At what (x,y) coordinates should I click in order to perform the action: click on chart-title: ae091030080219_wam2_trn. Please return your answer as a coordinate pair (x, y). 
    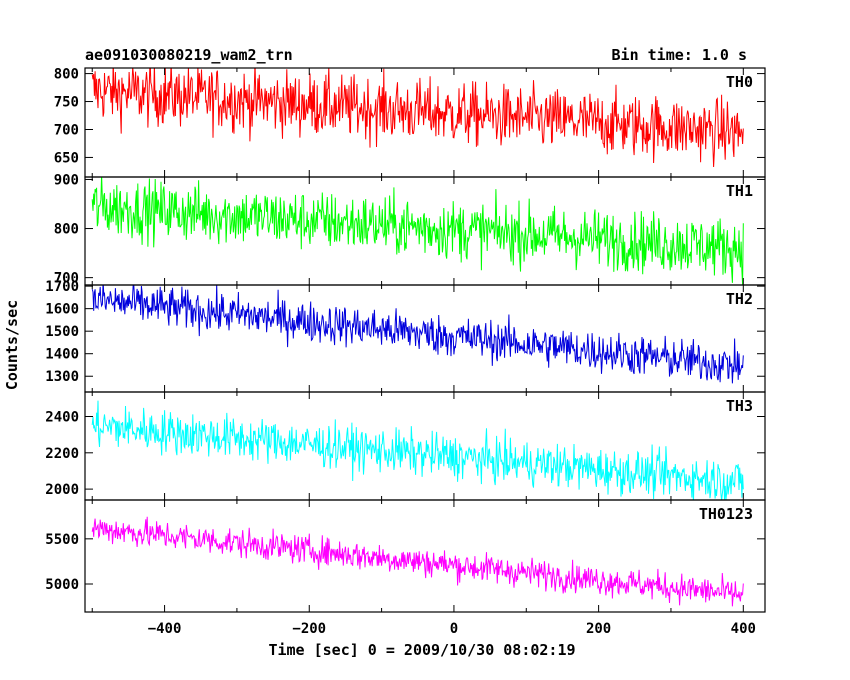
    Looking at the image, I should click on (189, 55).